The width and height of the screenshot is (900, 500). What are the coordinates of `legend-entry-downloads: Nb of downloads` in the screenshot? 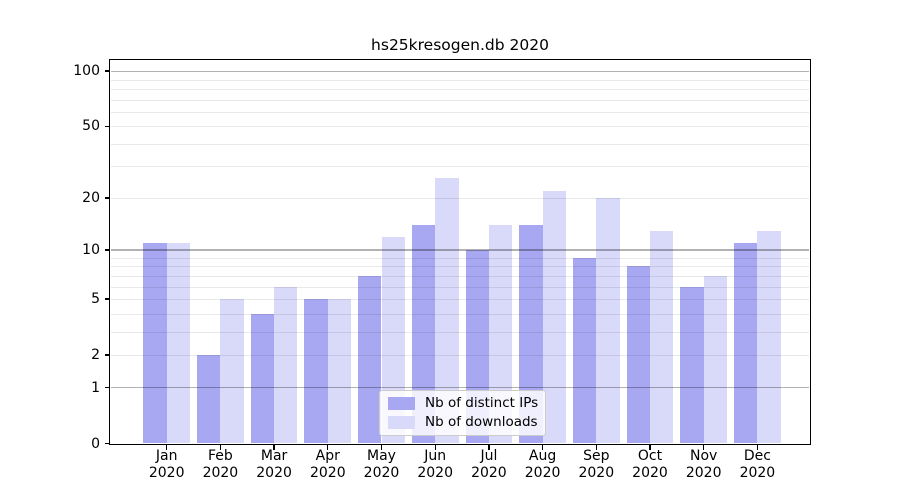 It's located at (463, 421).